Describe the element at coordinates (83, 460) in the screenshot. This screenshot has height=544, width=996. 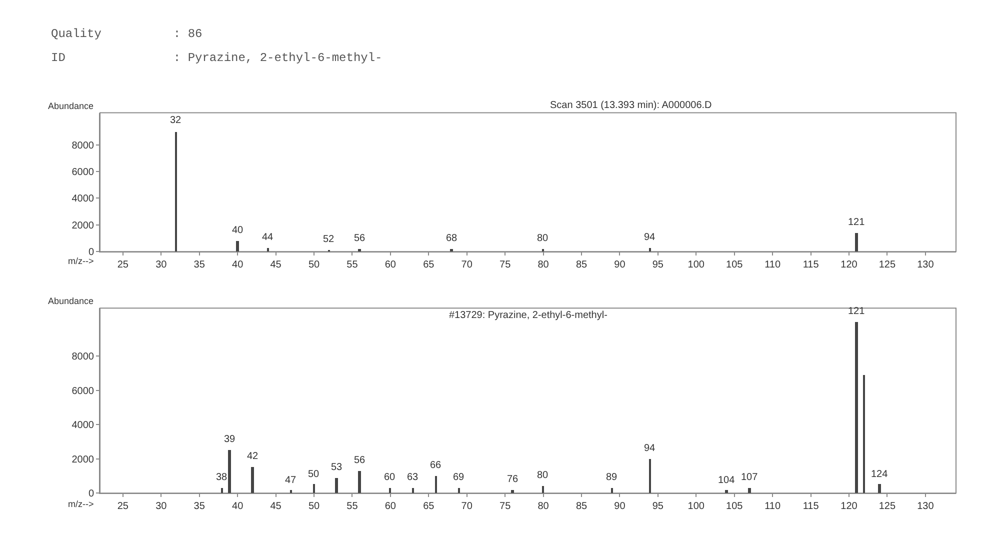
I see `y-tick-label: 2000` at that location.